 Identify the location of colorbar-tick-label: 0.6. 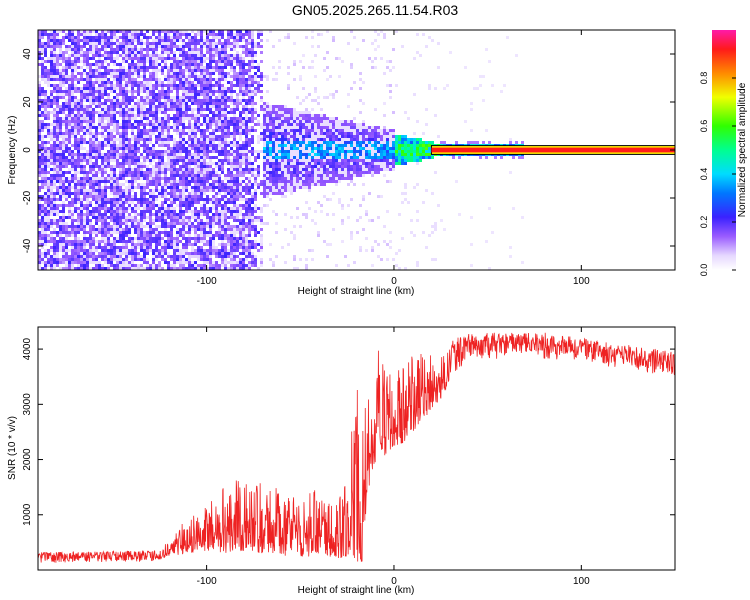
(704, 126).